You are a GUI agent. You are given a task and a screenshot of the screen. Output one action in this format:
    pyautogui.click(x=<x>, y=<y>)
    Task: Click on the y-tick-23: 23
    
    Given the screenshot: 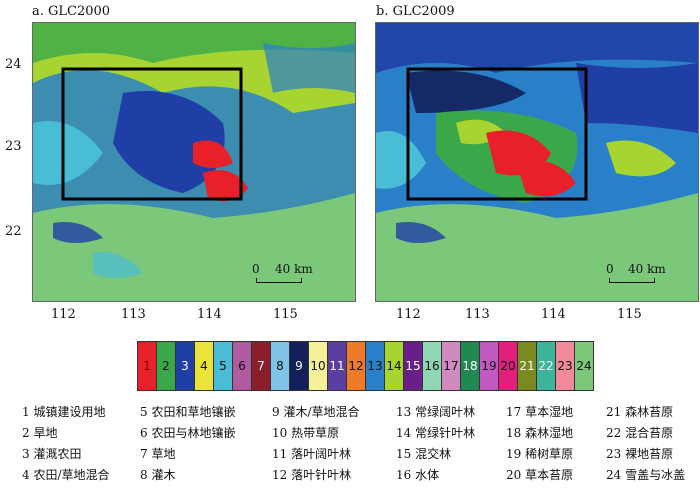 What is the action you would take?
    pyautogui.click(x=13, y=146)
    